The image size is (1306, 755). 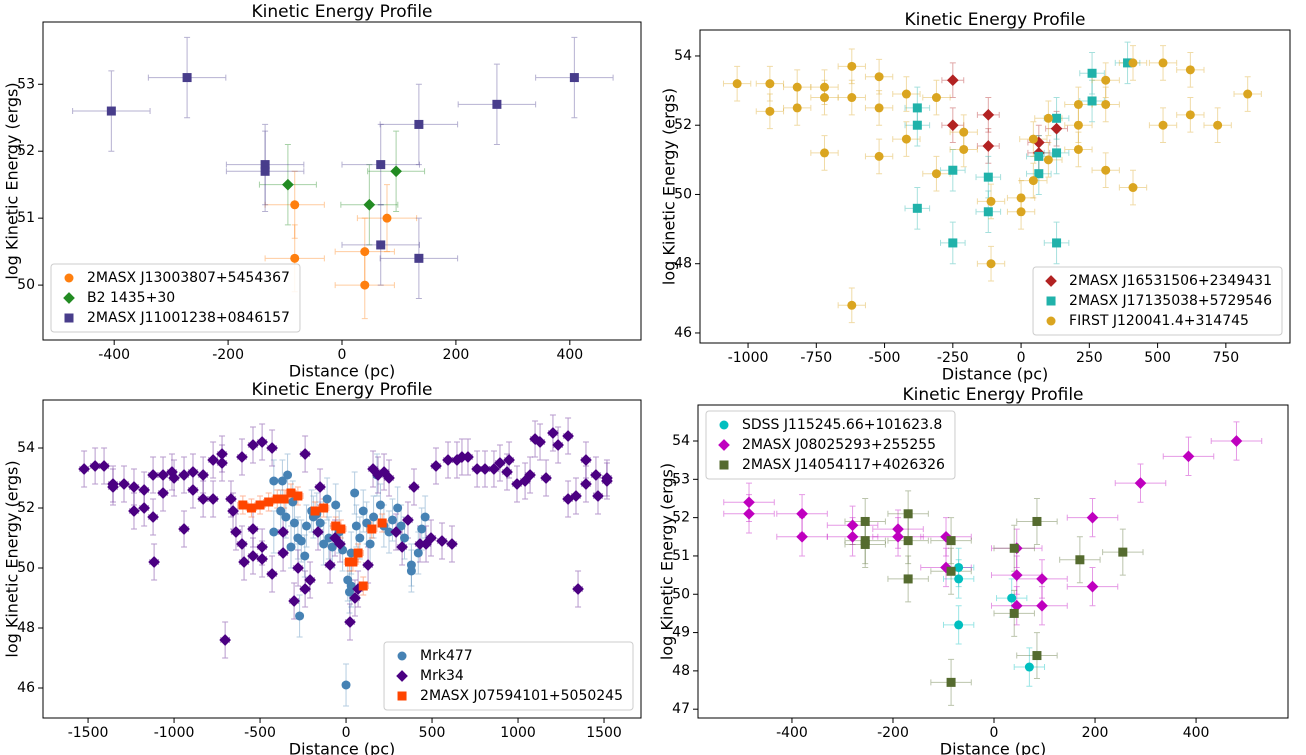 I want to click on y-tick-label: 48, so click(x=681, y=671).